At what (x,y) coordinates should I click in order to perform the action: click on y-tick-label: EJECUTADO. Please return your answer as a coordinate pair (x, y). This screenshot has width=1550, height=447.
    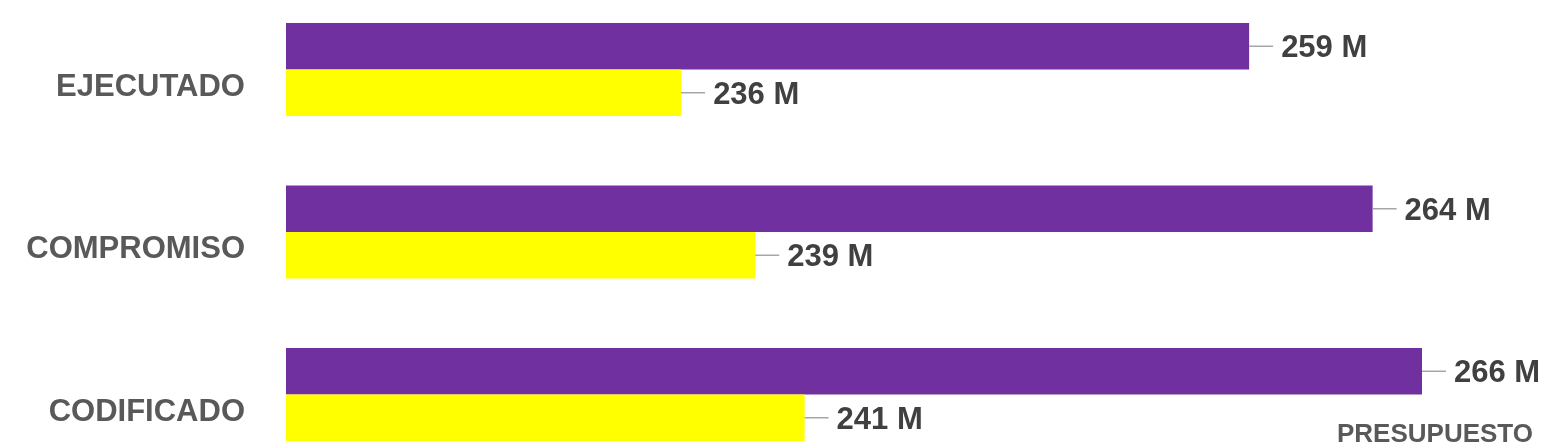
    Looking at the image, I should click on (150, 85).